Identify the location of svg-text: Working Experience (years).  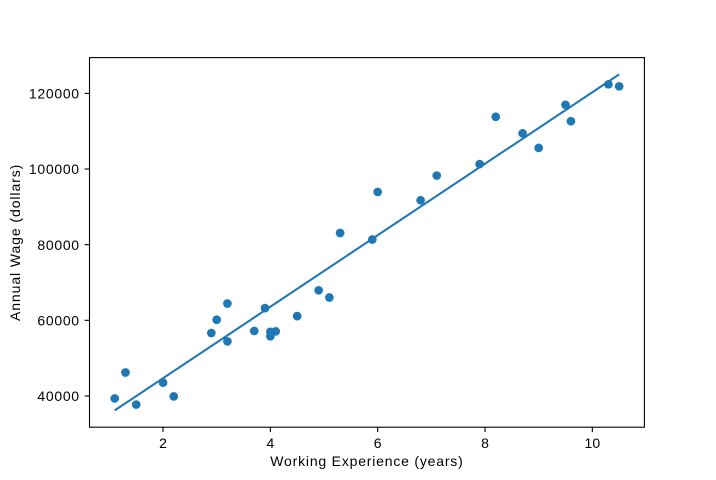
(366, 461).